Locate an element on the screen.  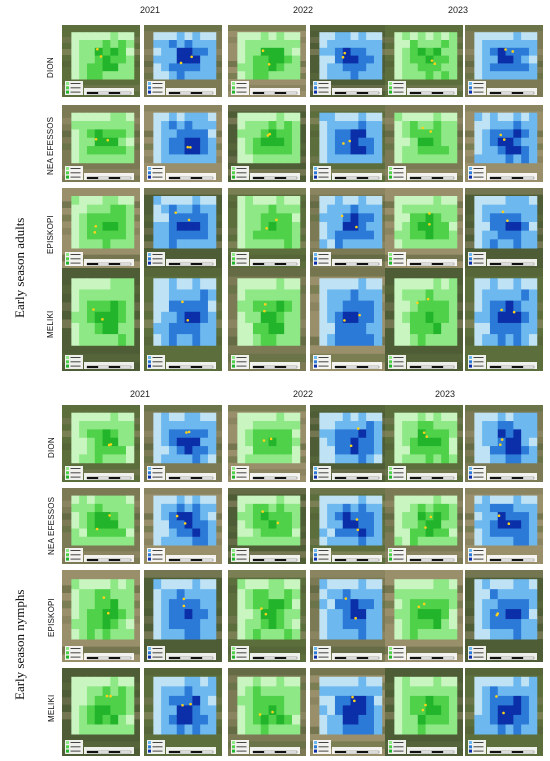
site-label-dion: DION is located at coordinates (50, 67).